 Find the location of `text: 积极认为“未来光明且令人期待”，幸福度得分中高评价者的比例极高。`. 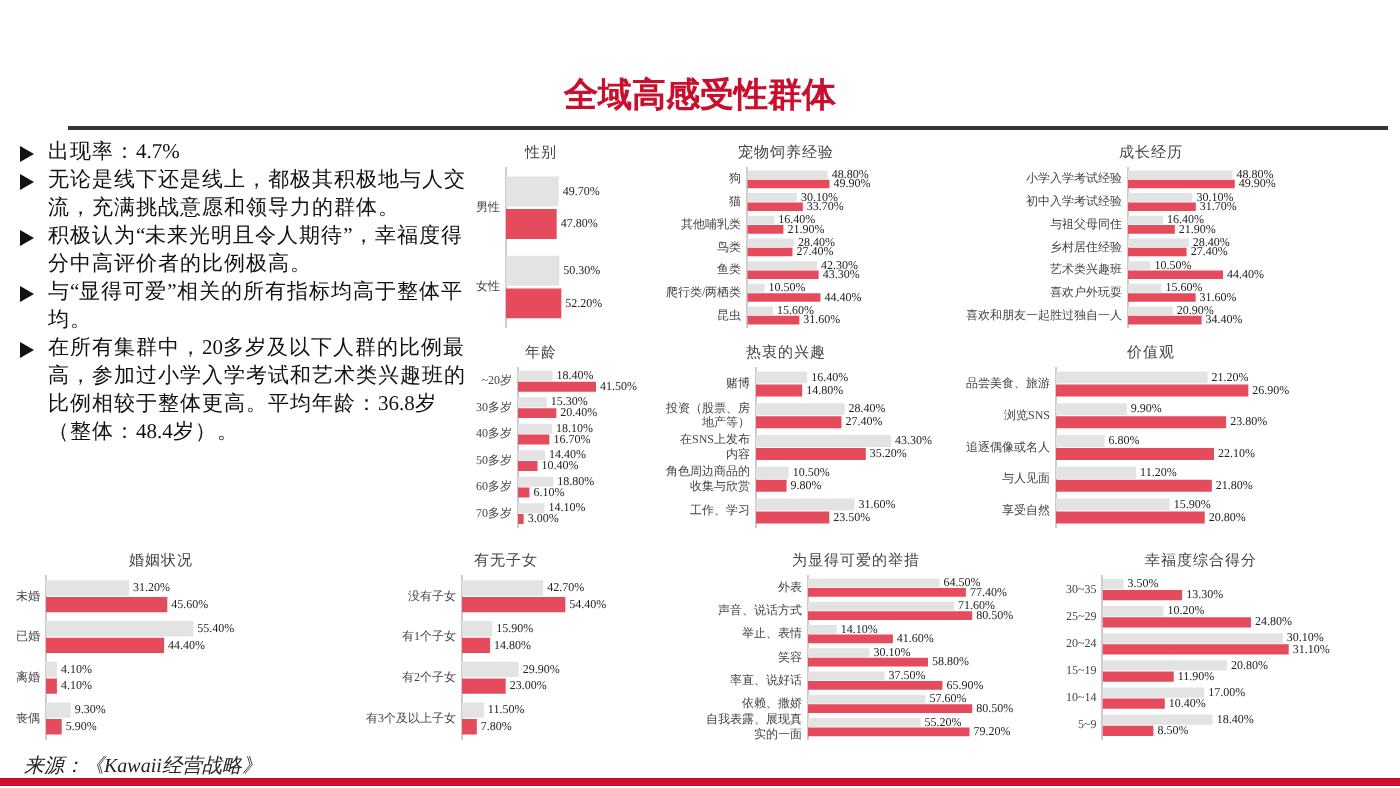

text: 积极认为“未来光明且令人期待”，幸福度得分中高评价者的比例极高。 is located at coordinates (255, 252).